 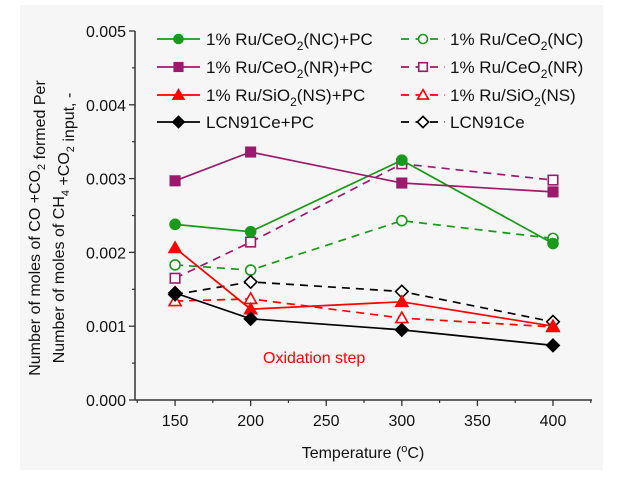 I want to click on series-1-ru-sio2-ns, so click(x=364, y=312).